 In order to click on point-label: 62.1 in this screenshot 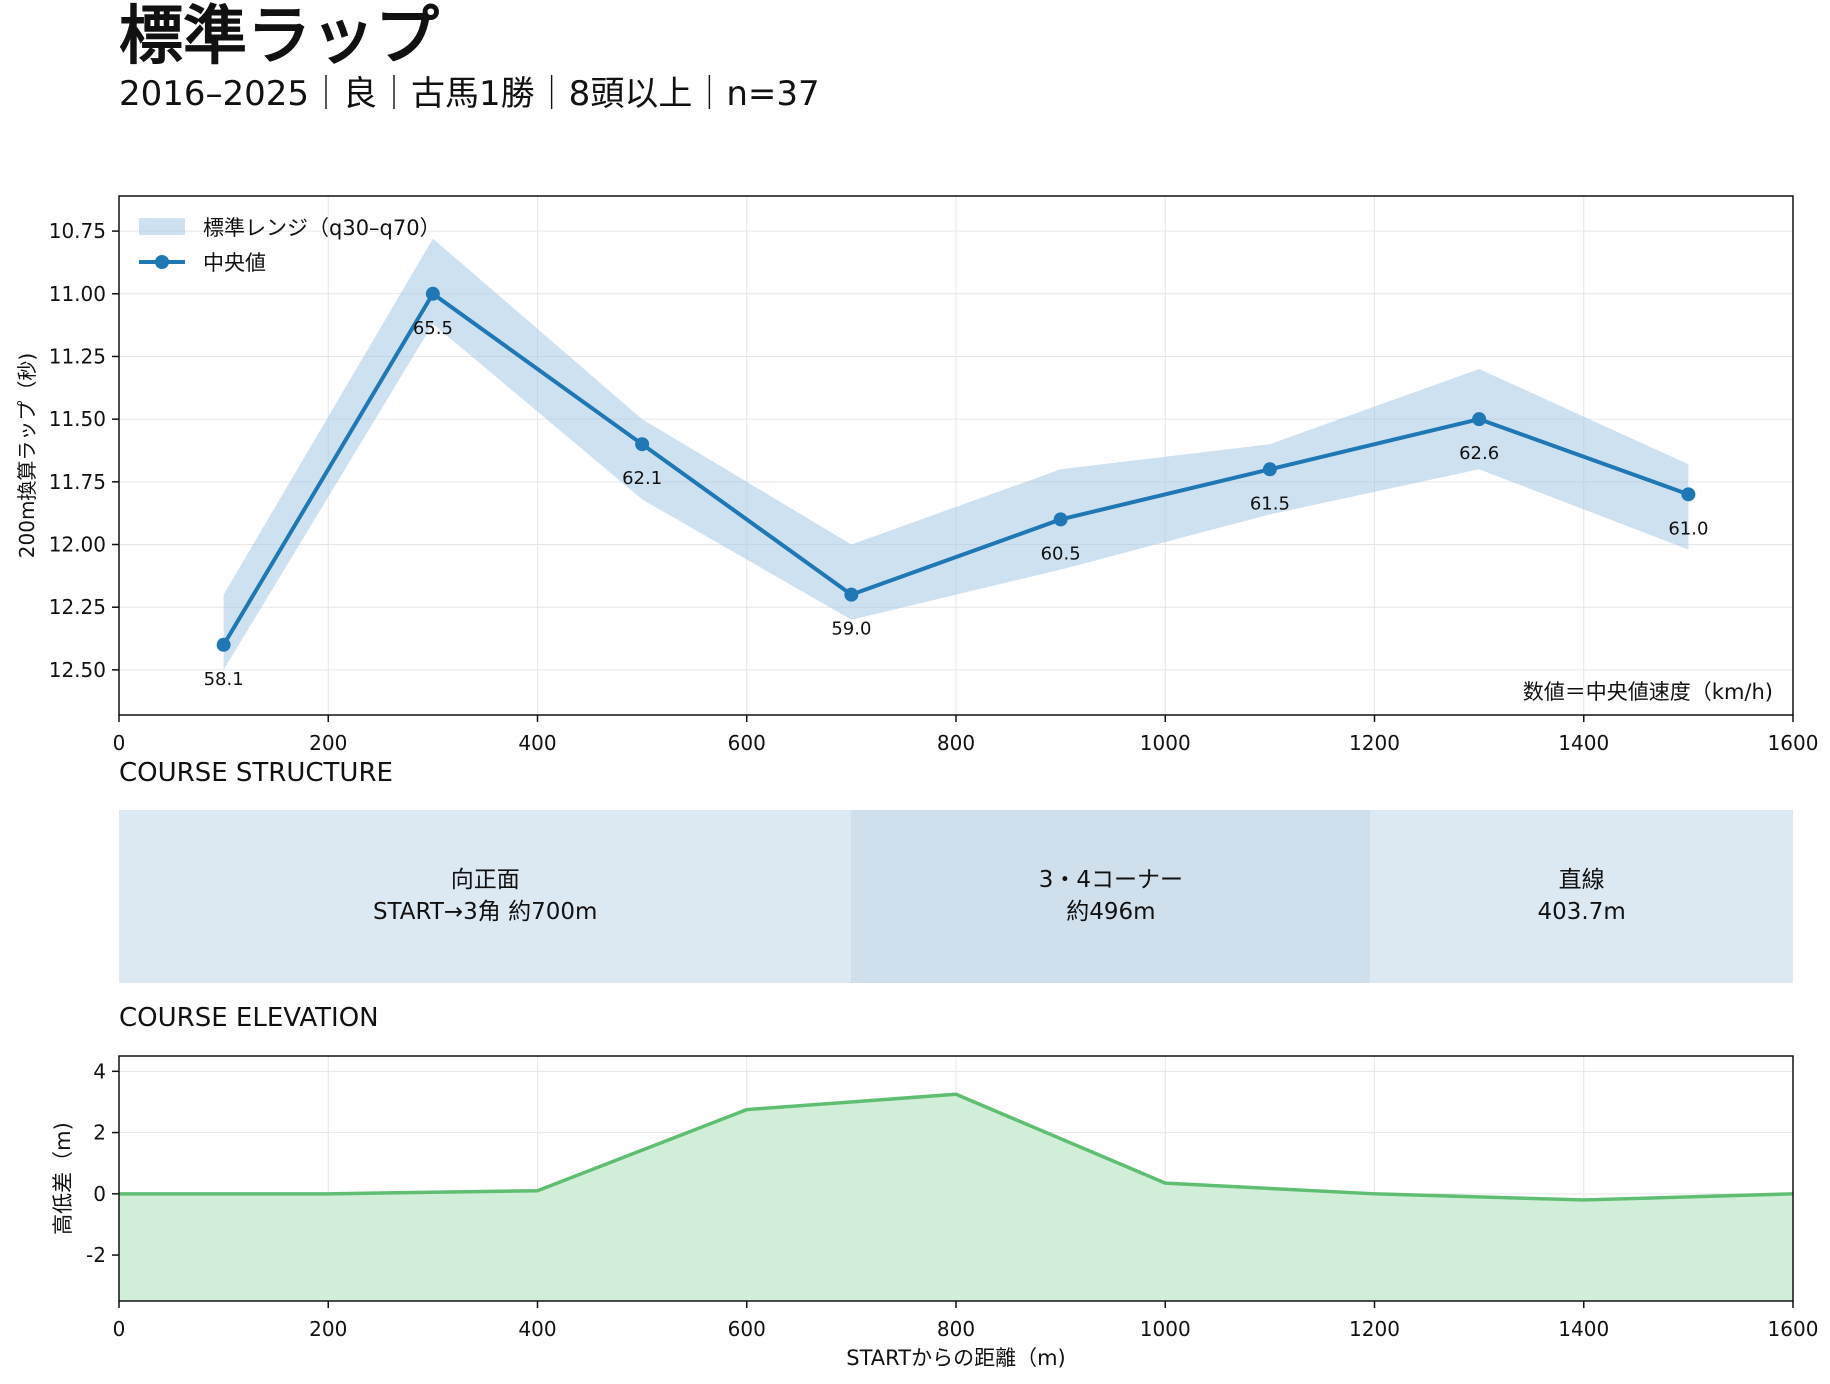, I will do `click(642, 478)`.